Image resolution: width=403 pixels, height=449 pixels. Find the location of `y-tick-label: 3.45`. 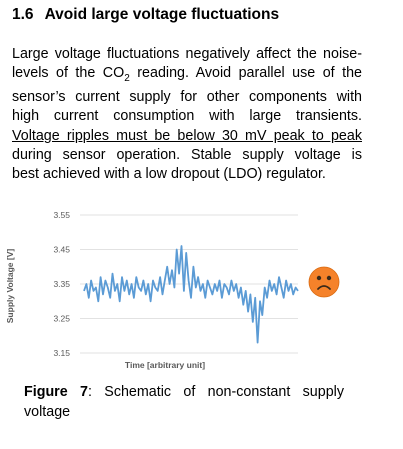

y-tick-label: 3.45 is located at coordinates (61, 250).